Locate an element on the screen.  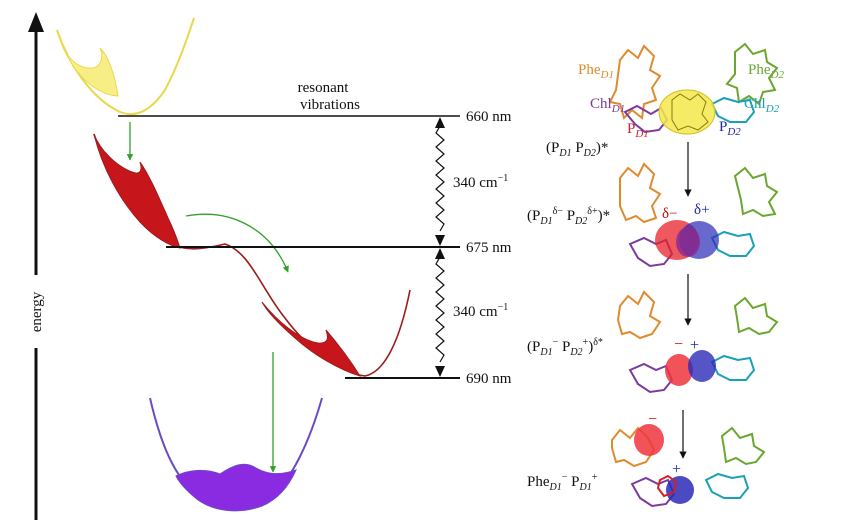
red-well-fill-upper is located at coordinates (137, 191).